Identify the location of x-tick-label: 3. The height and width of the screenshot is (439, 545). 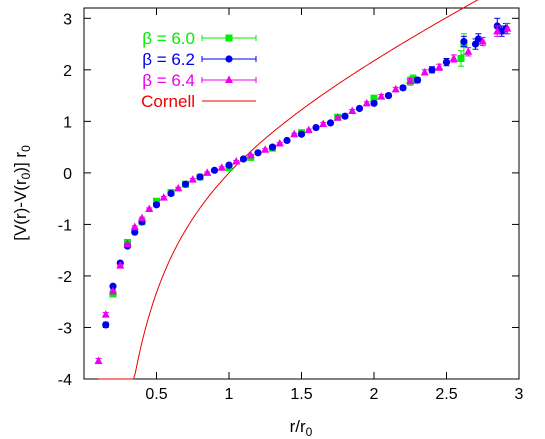
(519, 394).